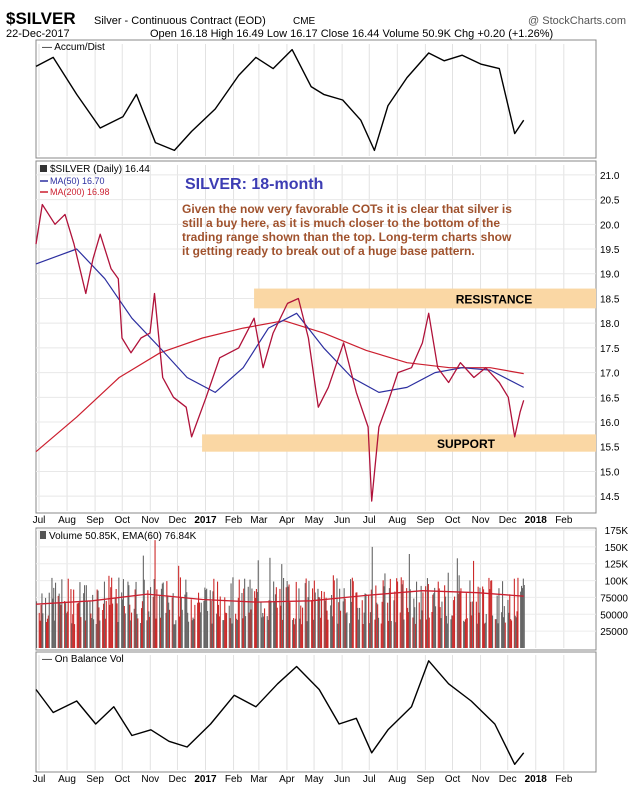 The width and height of the screenshot is (634, 798). Describe the element at coordinates (617, 565) in the screenshot. I see `volume-y-tick-label: 125K` at that location.